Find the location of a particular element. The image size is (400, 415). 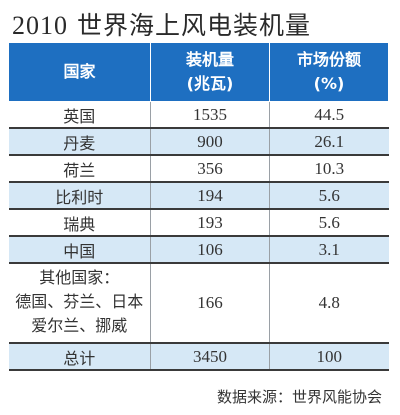

table-row: 丹麦 900 26.1 is located at coordinates (198, 142).